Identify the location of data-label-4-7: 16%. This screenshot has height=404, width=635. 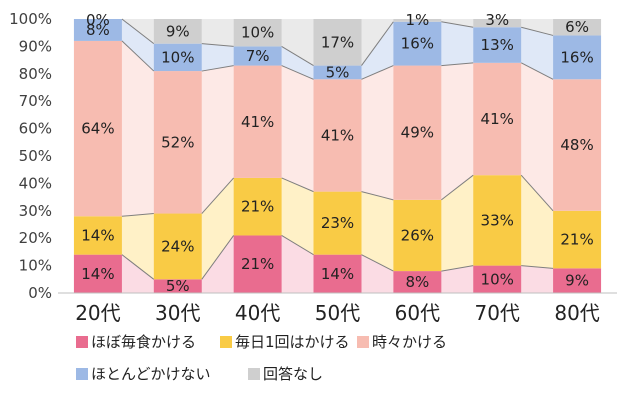
(576, 57).